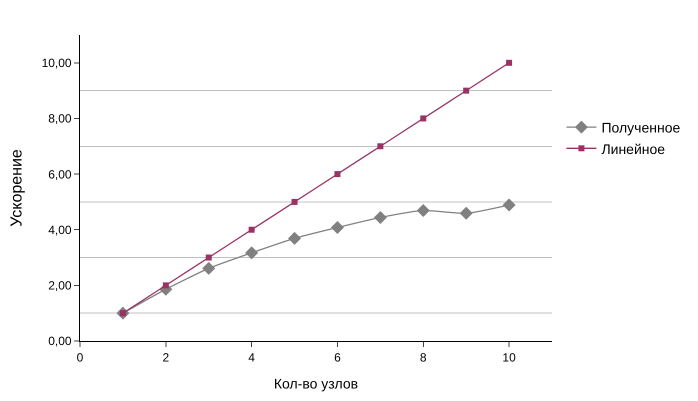 The height and width of the screenshot is (401, 698). Describe the element at coordinates (60, 229) in the screenshot. I see `y-tick-label: 4,00` at that location.